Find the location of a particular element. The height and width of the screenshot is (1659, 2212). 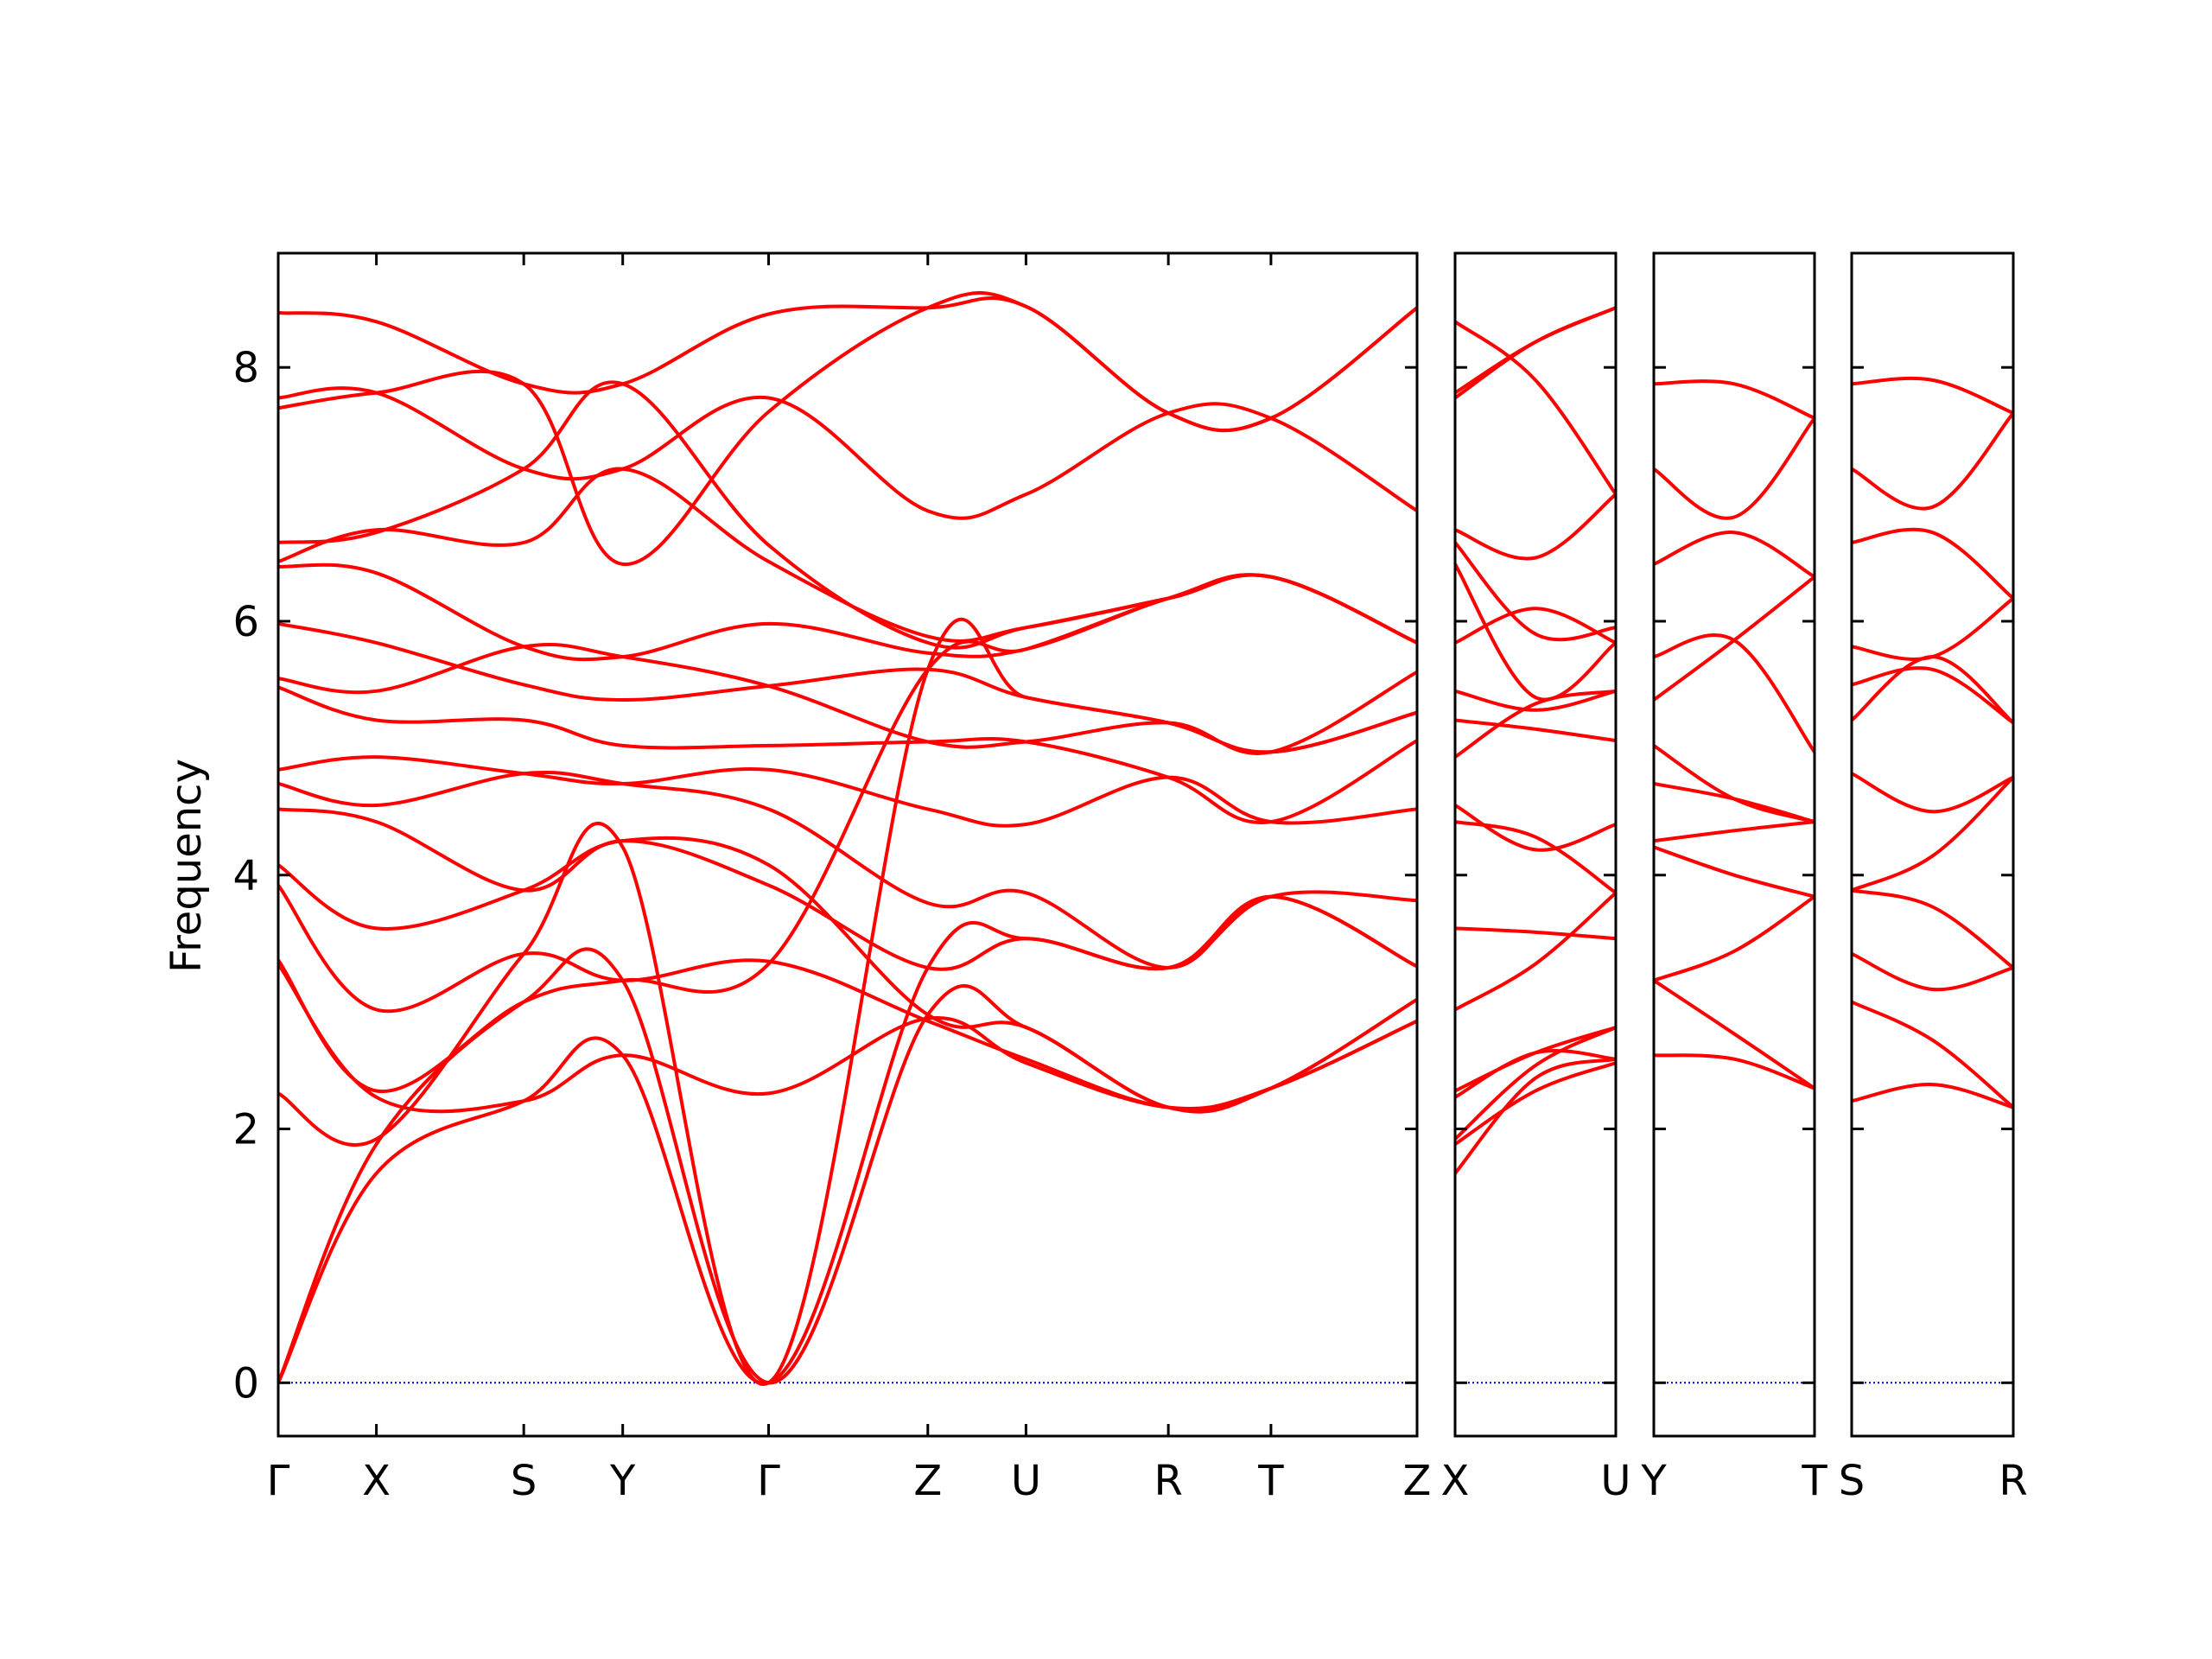

ylabel: Frequency is located at coordinates (186, 866).